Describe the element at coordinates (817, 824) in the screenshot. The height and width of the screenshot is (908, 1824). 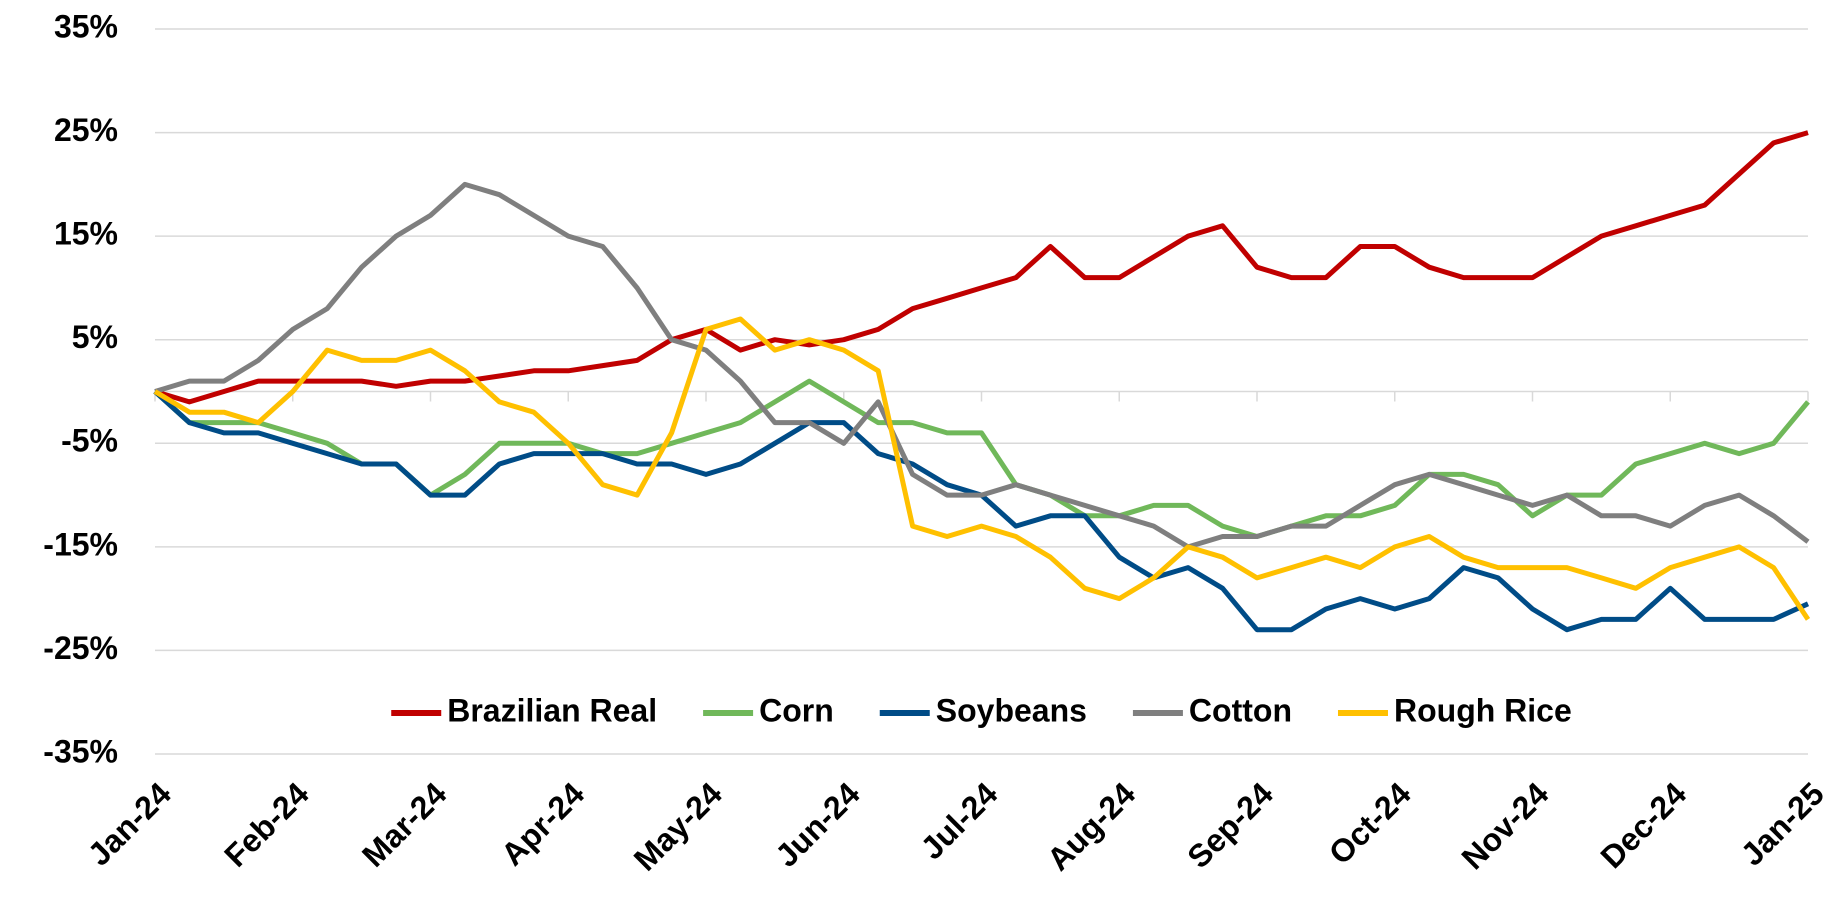
I see `x-tick-label: Jun-24` at that location.